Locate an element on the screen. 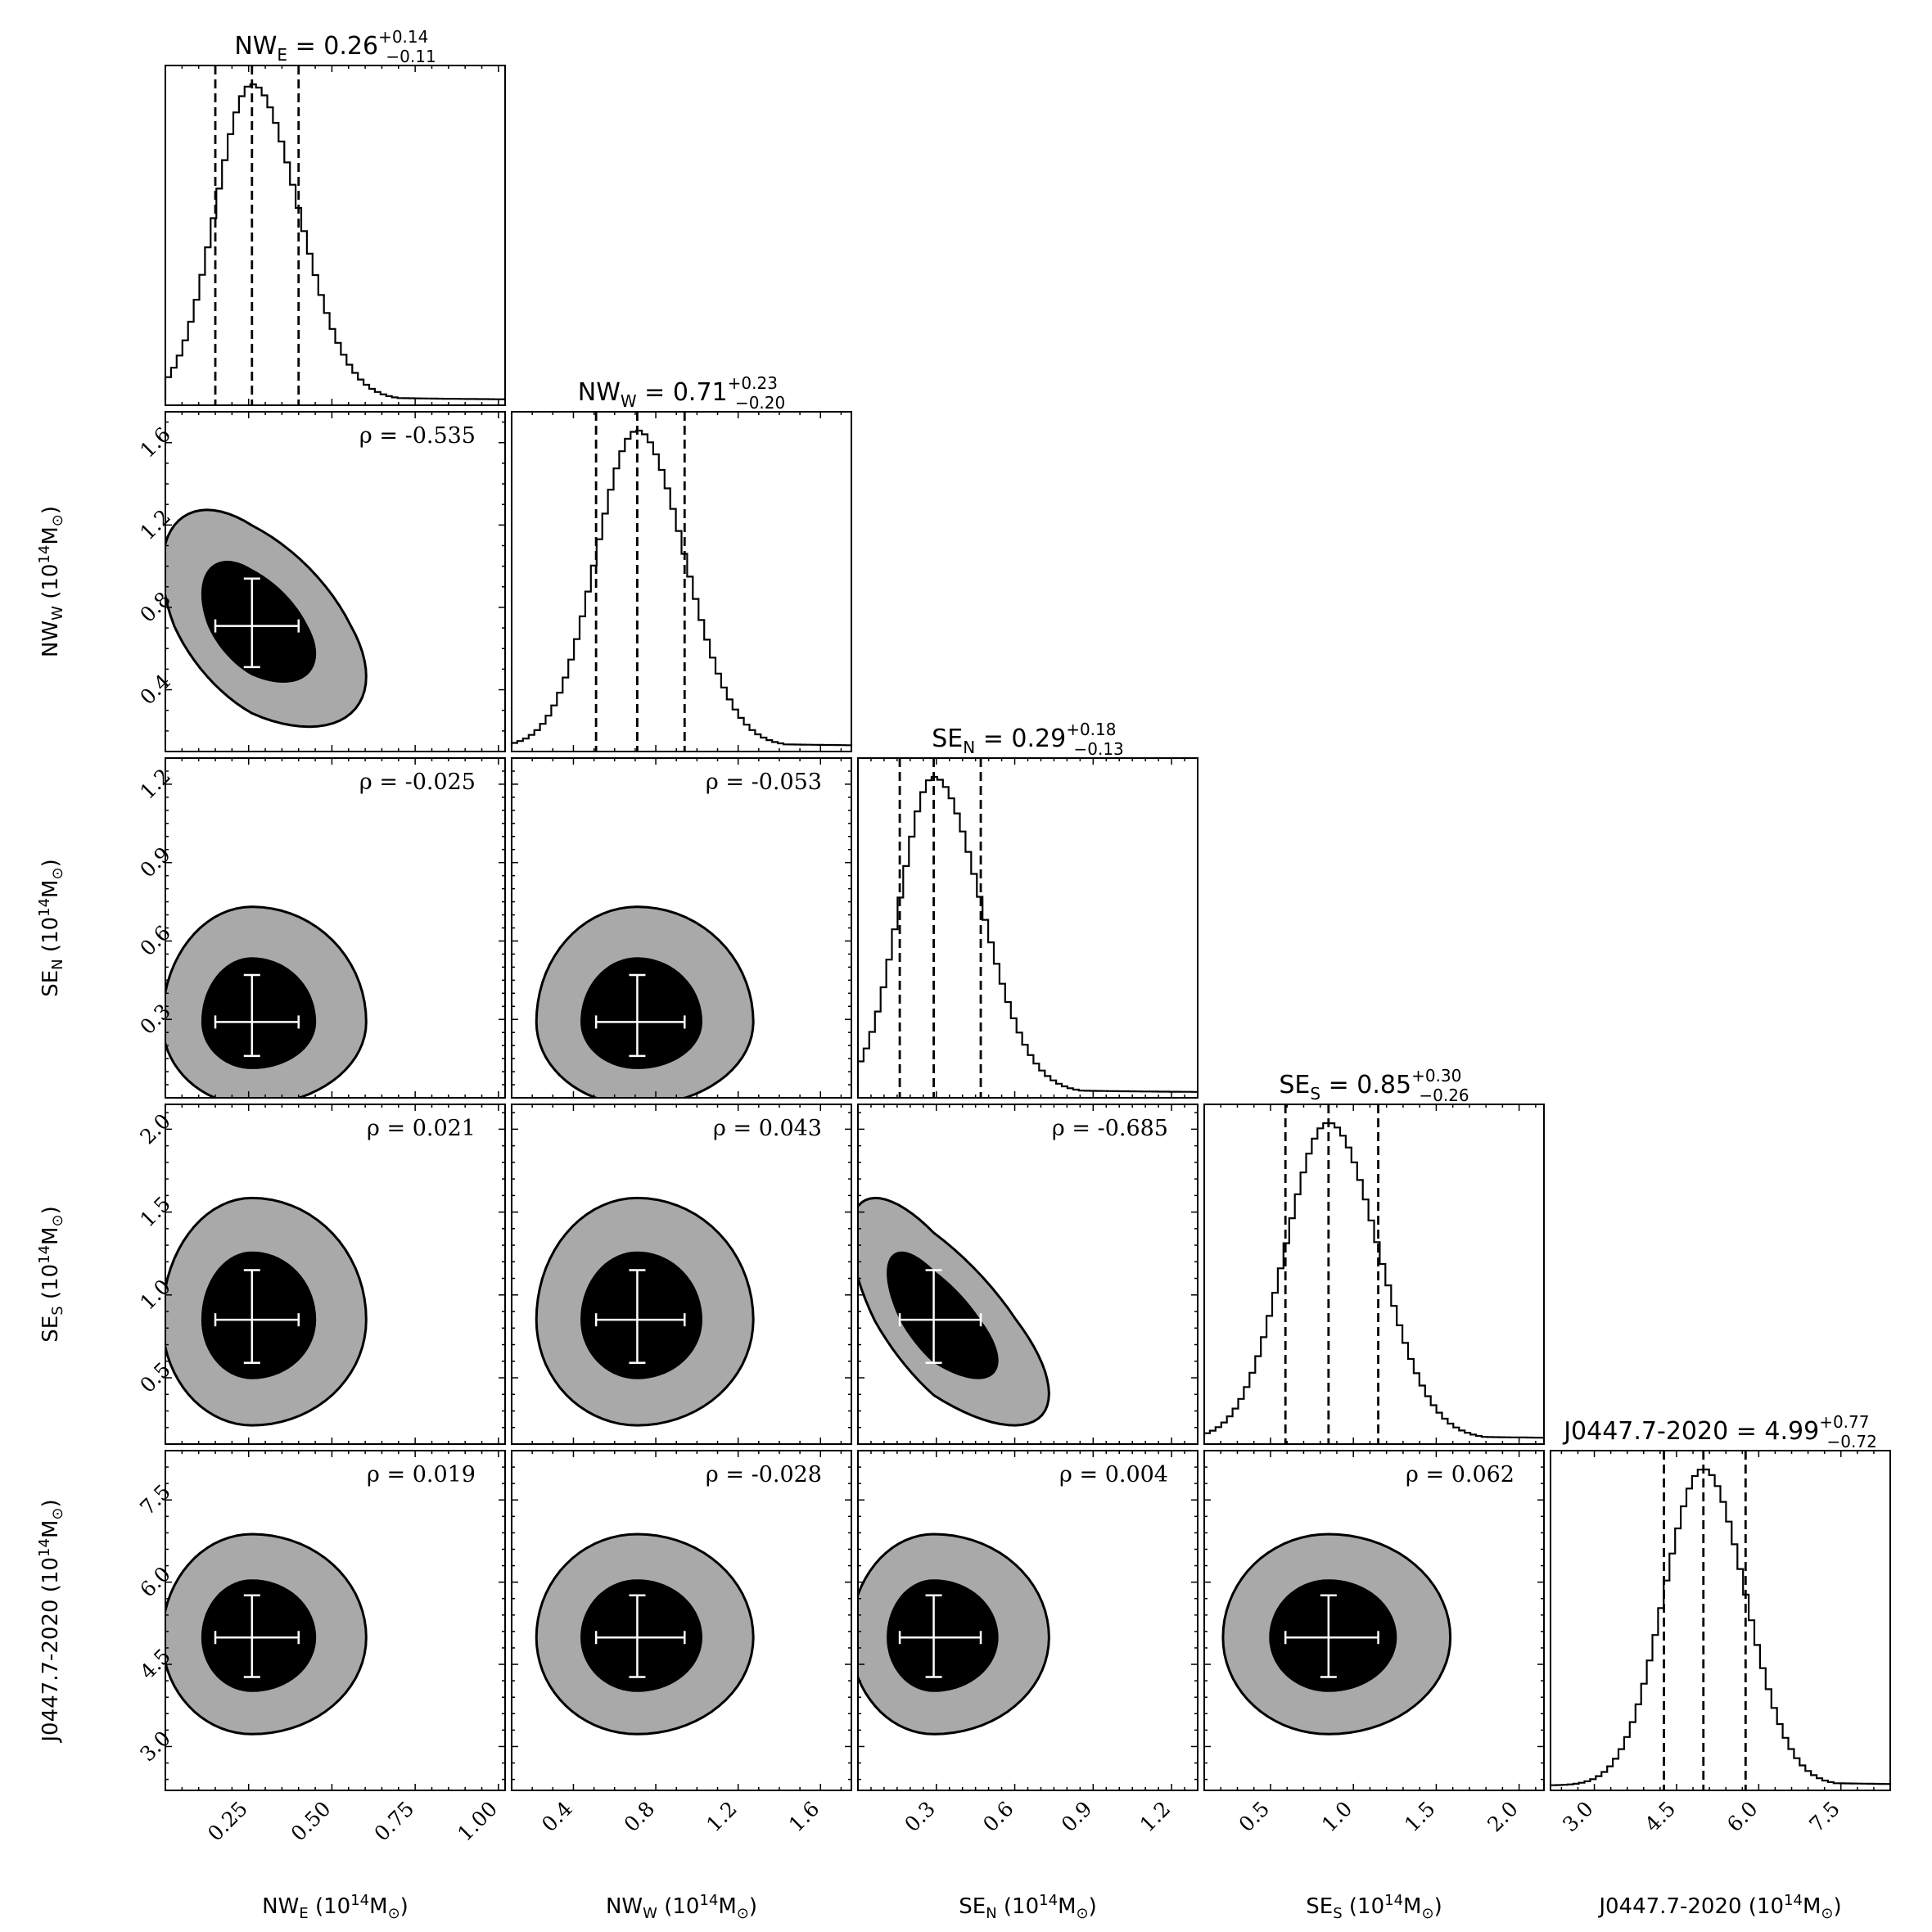 Image resolution: width=1932 pixels, height=1932 pixels. panel-frame-SES is located at coordinates (1374, 1274).